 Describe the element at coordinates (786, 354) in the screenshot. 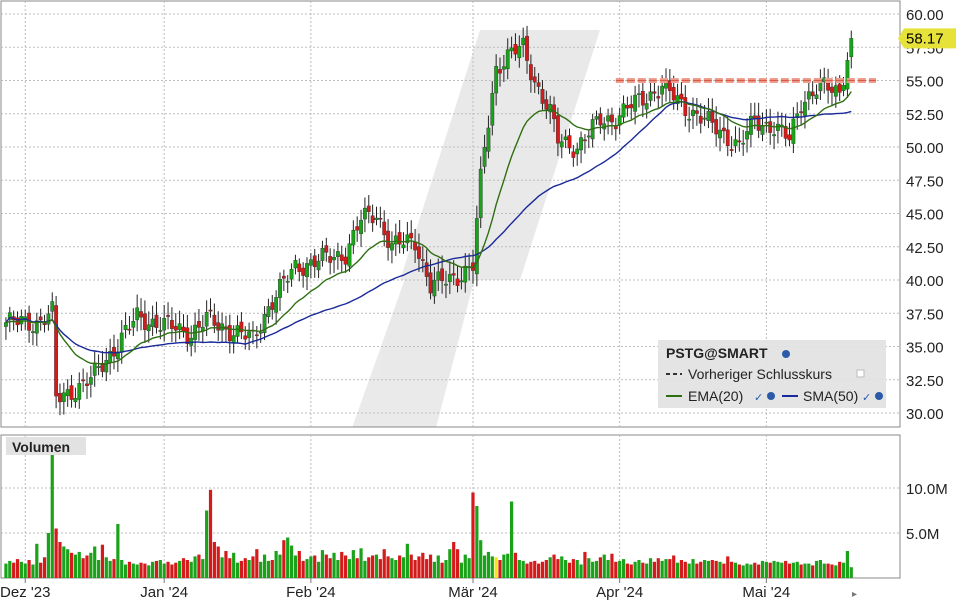

I see `symbol-settings-icon` at that location.